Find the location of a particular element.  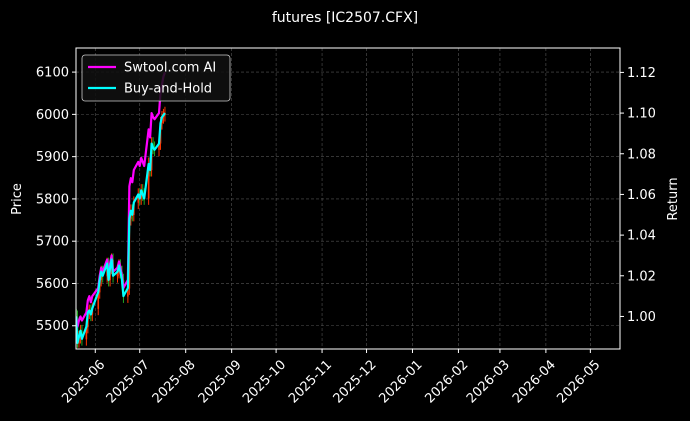

y2-tick-label: 1.06 is located at coordinates (641, 195).